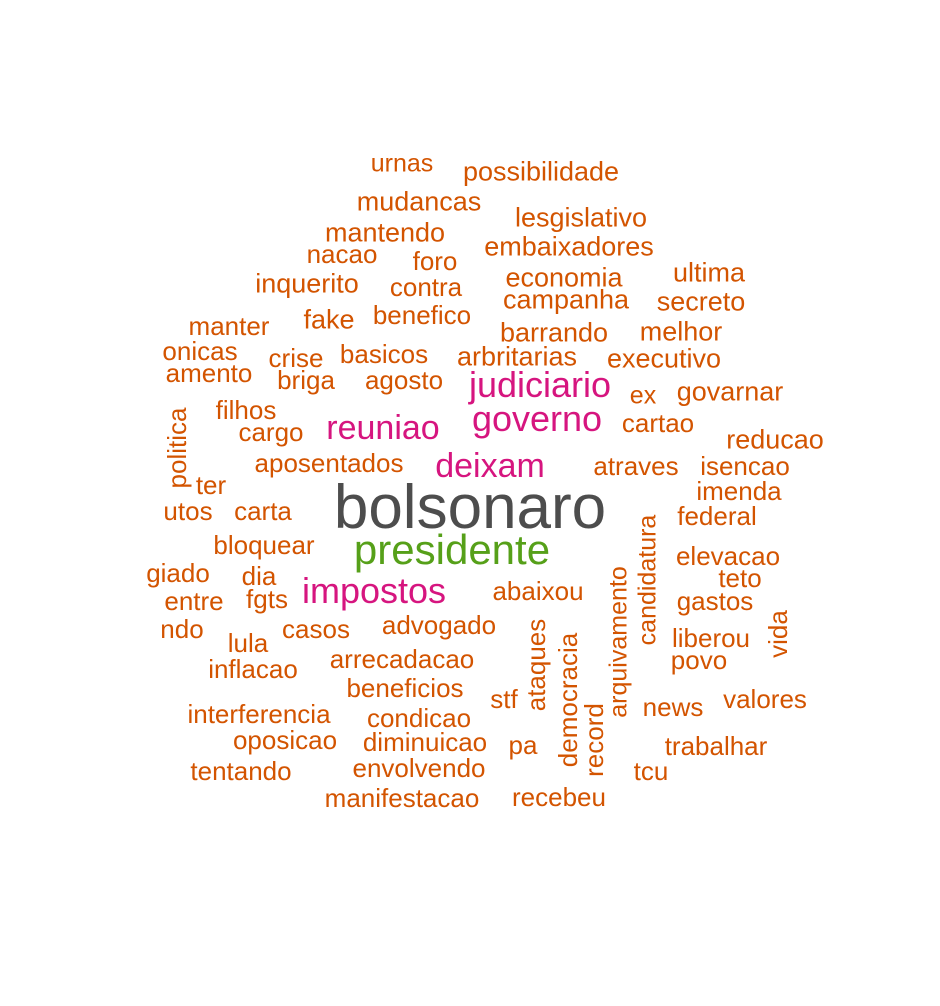  Describe the element at coordinates (177, 448) in the screenshot. I see `word-politica: politica` at that location.